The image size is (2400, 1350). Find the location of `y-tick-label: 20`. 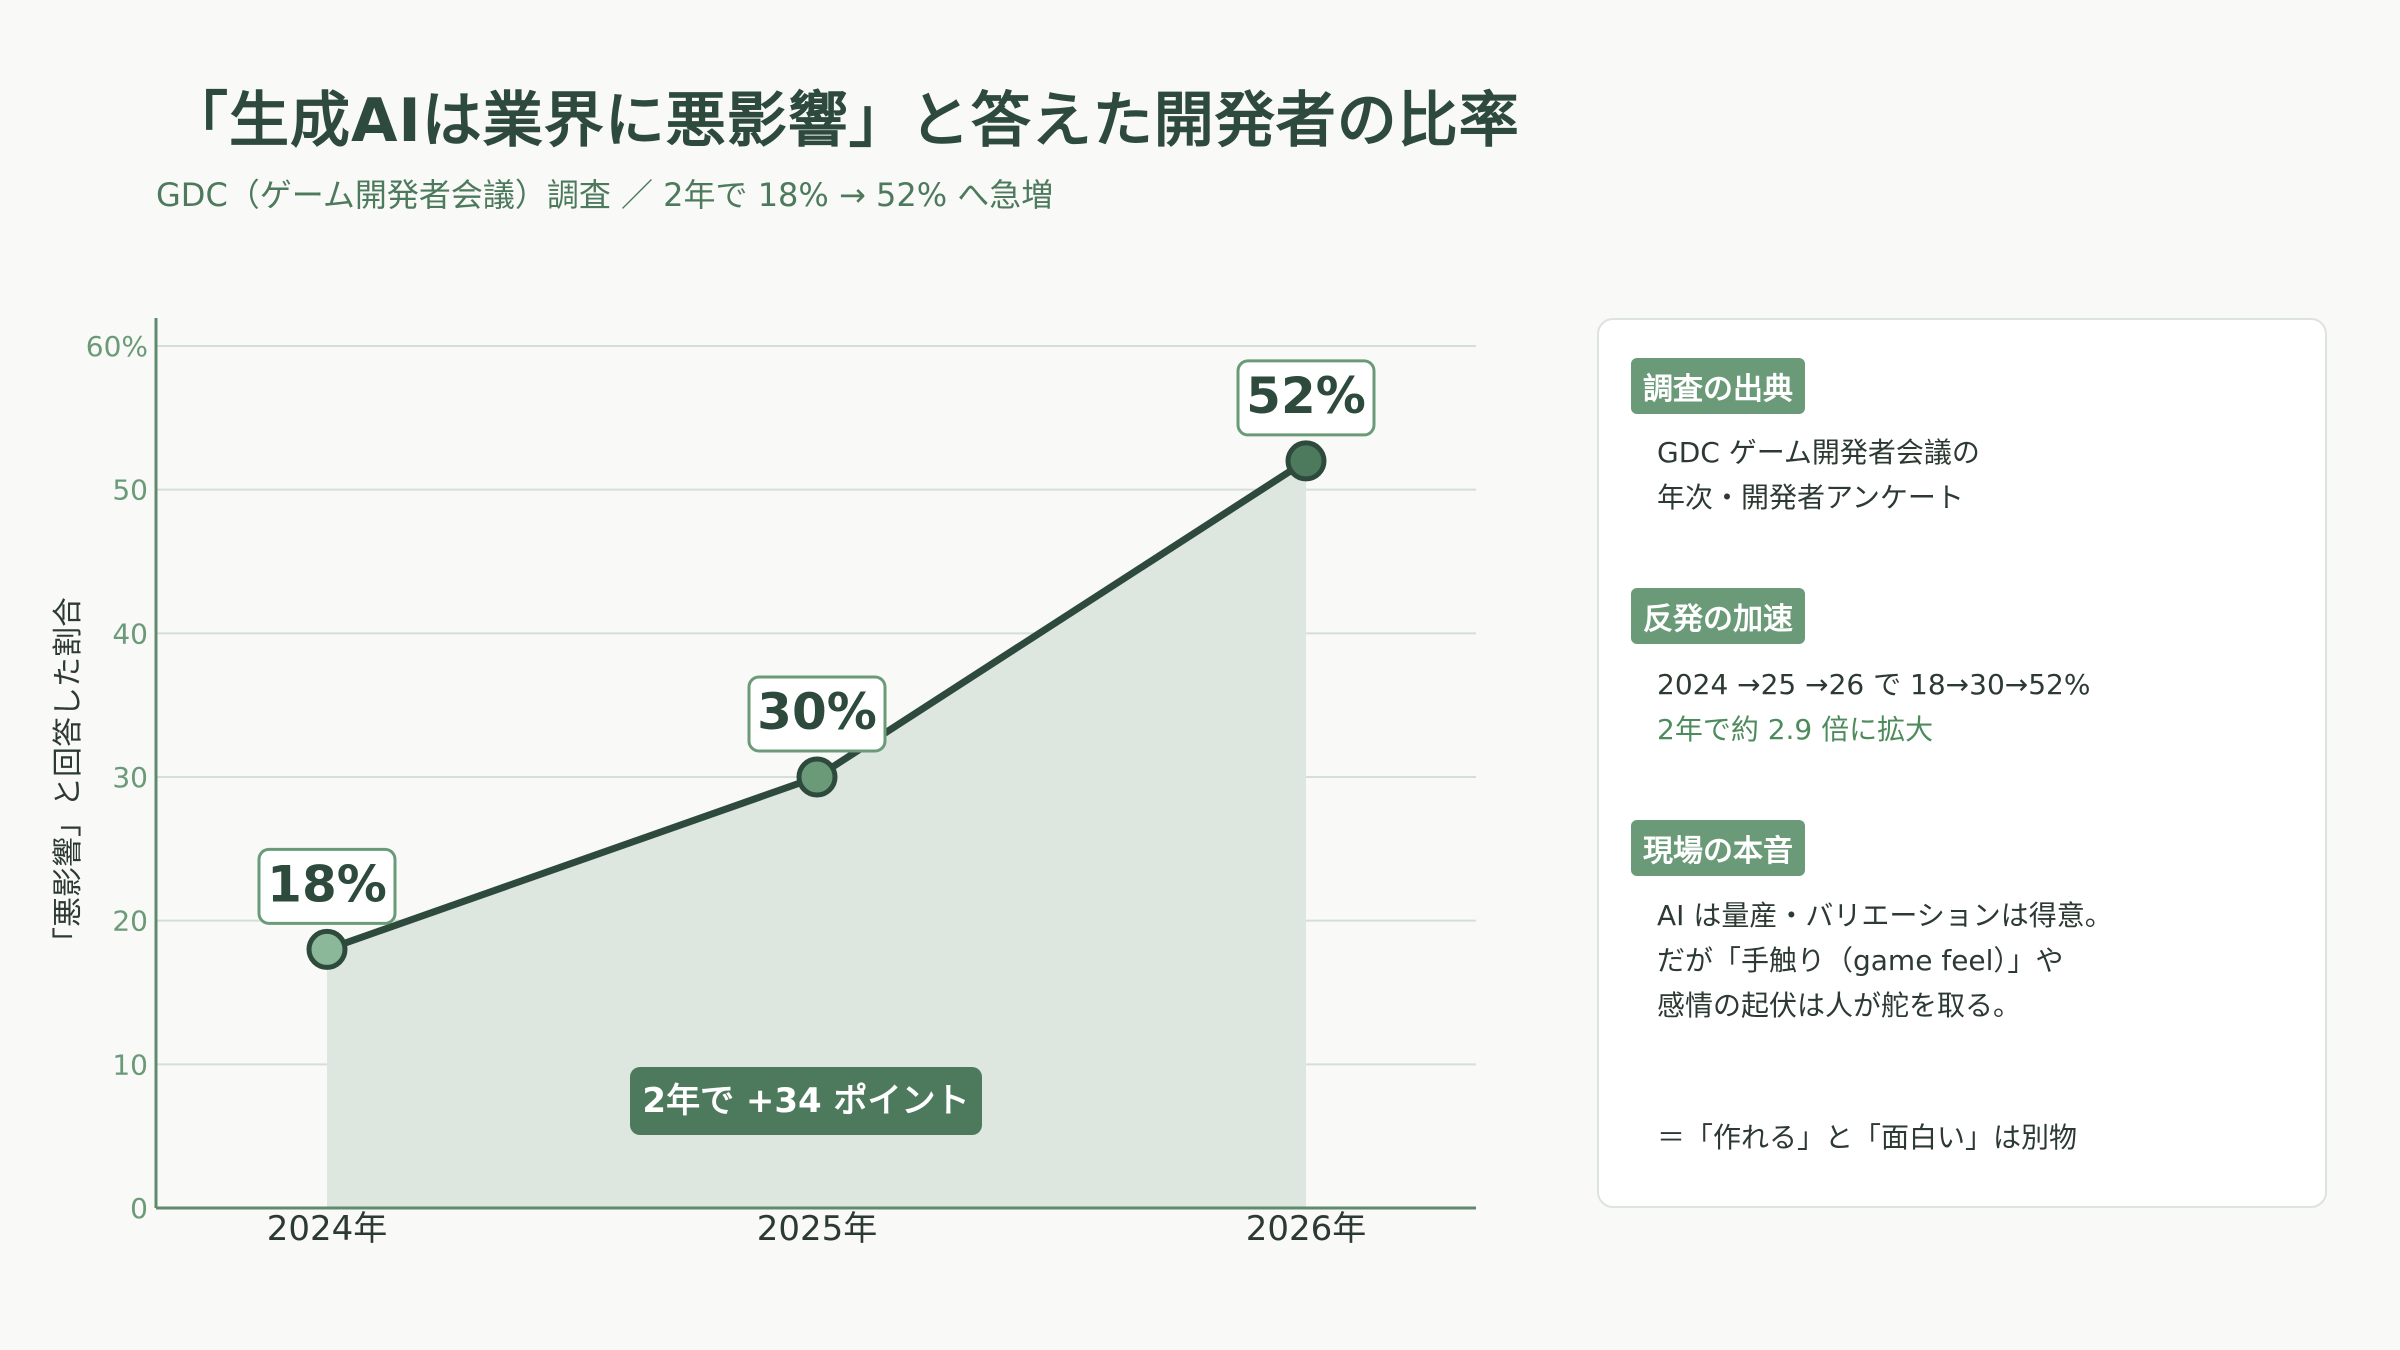

y-tick-label: 20 is located at coordinates (130, 921).